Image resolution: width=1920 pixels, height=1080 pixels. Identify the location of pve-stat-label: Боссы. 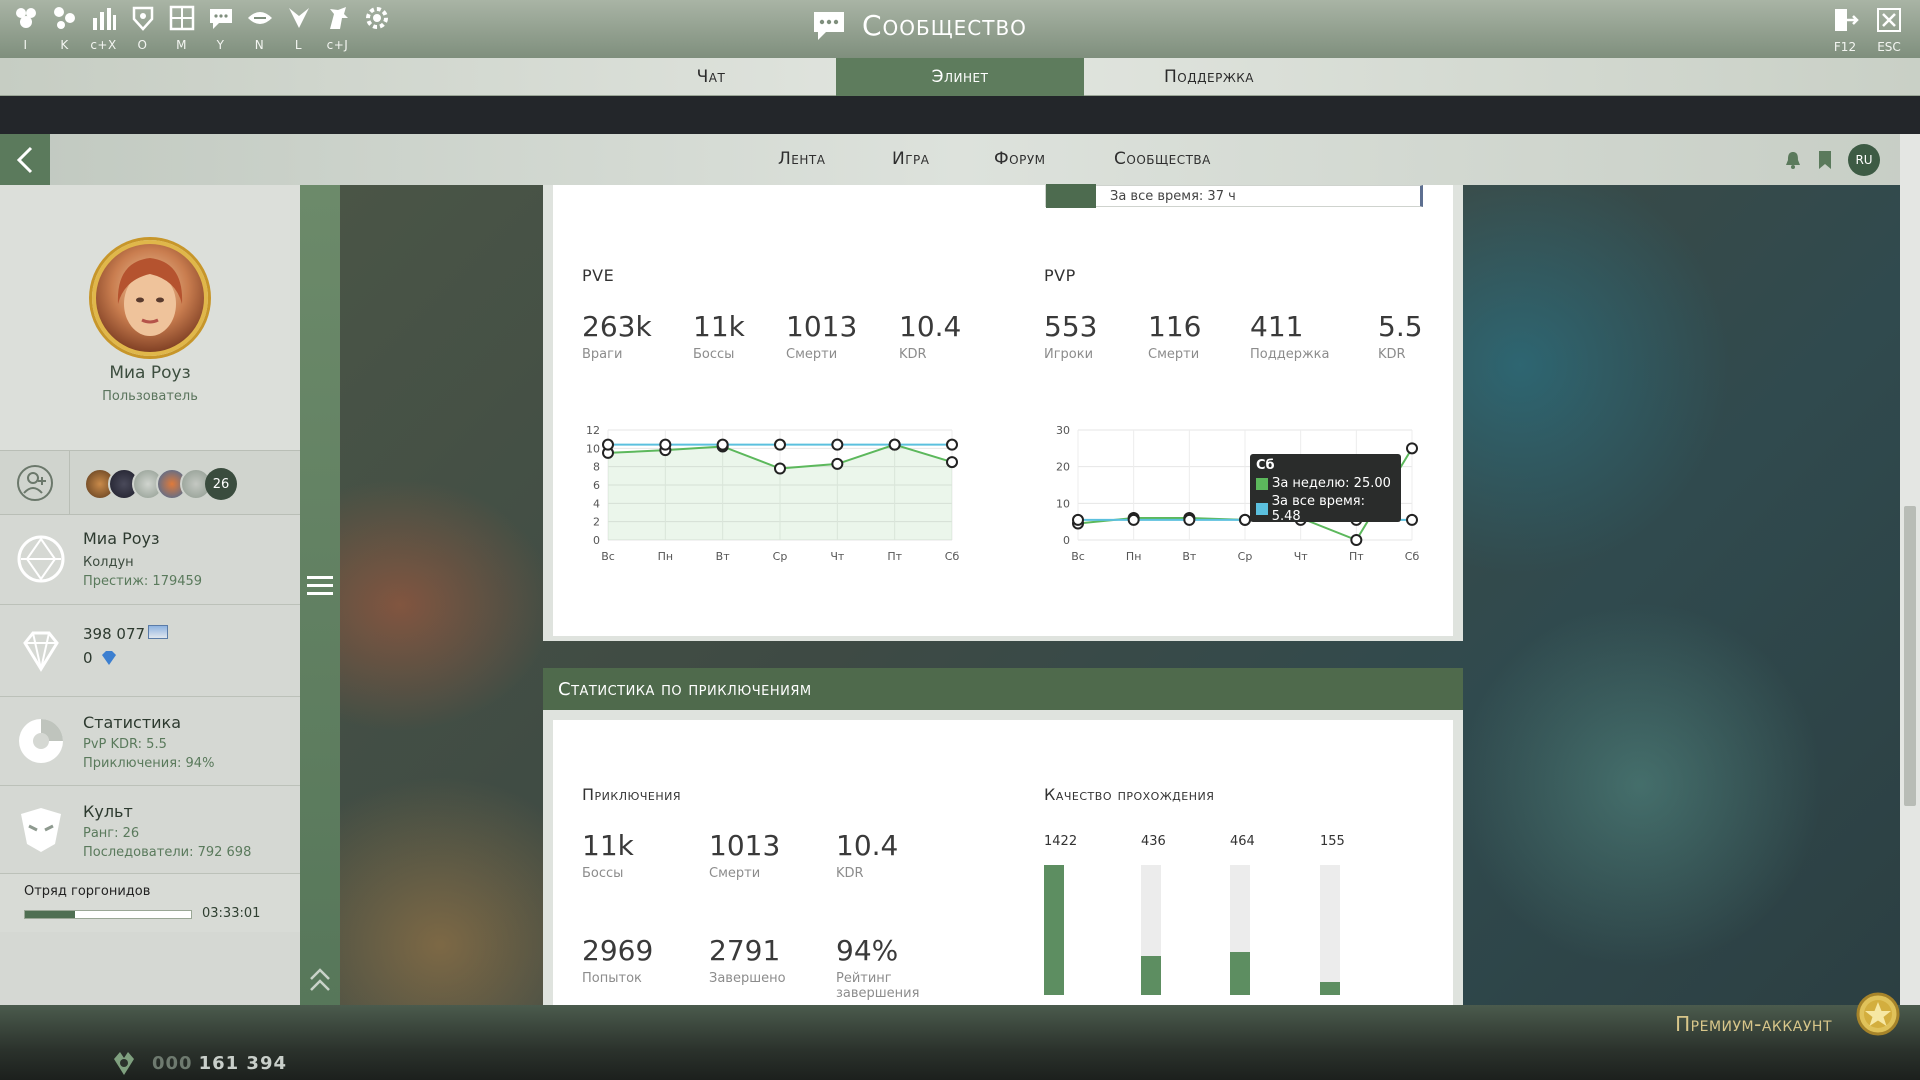
(714, 354).